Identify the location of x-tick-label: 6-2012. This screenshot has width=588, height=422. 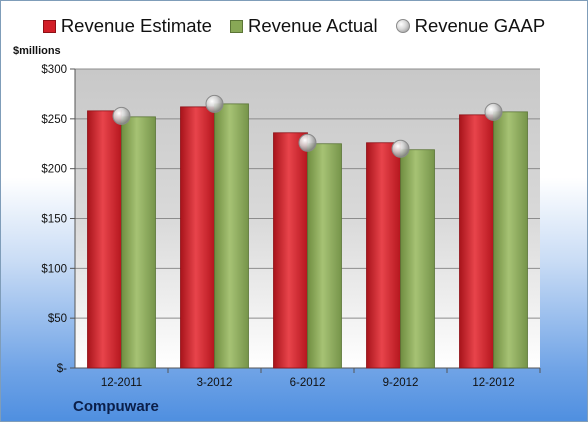
(308, 383).